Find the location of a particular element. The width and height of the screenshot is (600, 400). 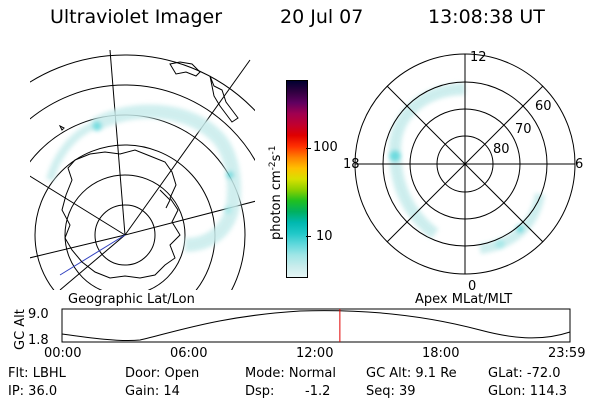

altitude-plot: GC Alt 9.0 1.8 is located at coordinates (292, 328).